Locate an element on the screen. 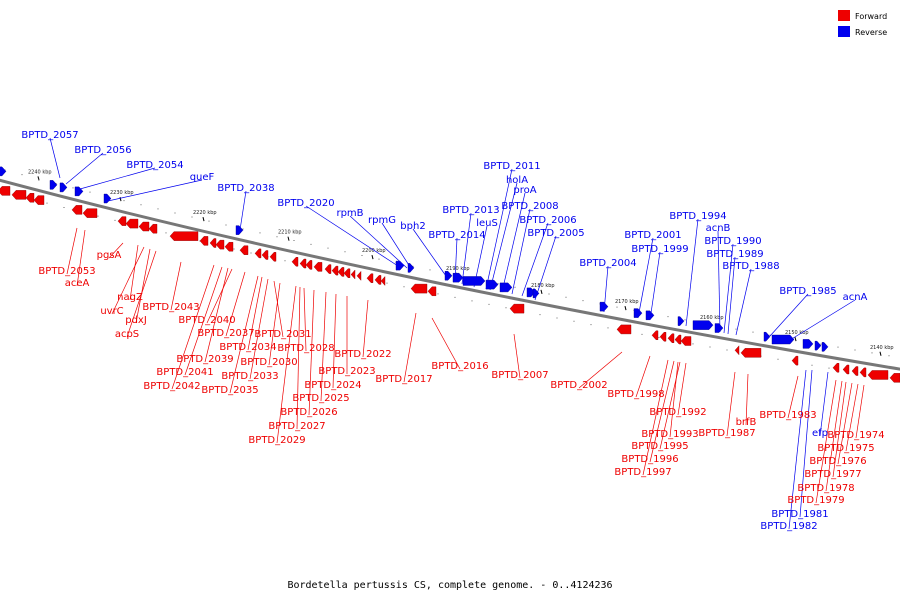  forward-gene-label: BPTD_1977 is located at coordinates (832, 474).